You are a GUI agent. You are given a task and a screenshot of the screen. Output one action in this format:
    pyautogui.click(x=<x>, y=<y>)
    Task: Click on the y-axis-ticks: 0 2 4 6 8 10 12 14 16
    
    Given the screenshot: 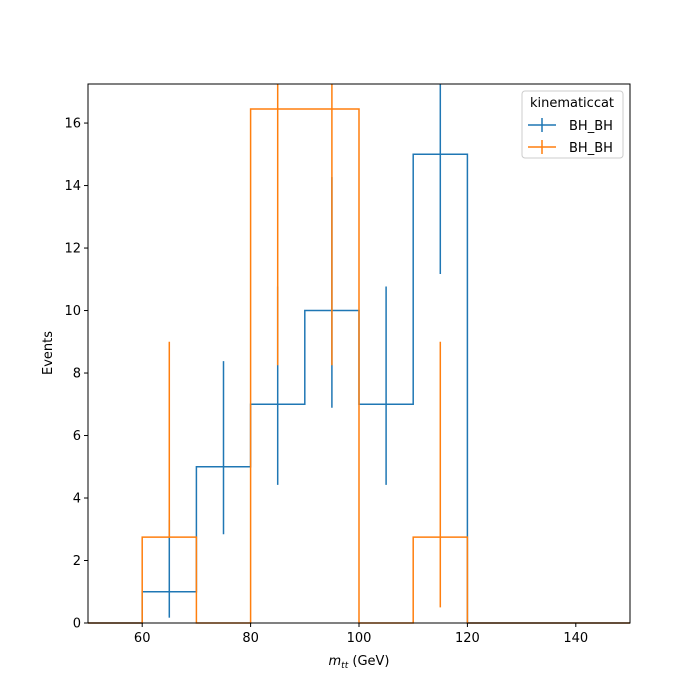 What is the action you would take?
    pyautogui.click(x=76, y=374)
    